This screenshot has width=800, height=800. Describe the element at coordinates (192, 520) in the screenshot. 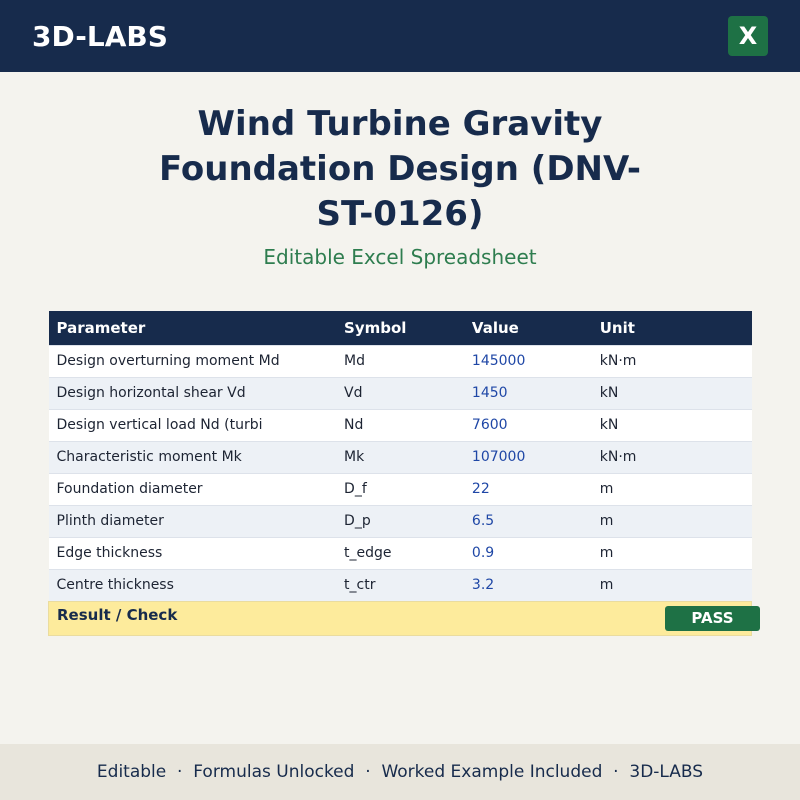

I see `table-cell: Plinth diameter` at that location.